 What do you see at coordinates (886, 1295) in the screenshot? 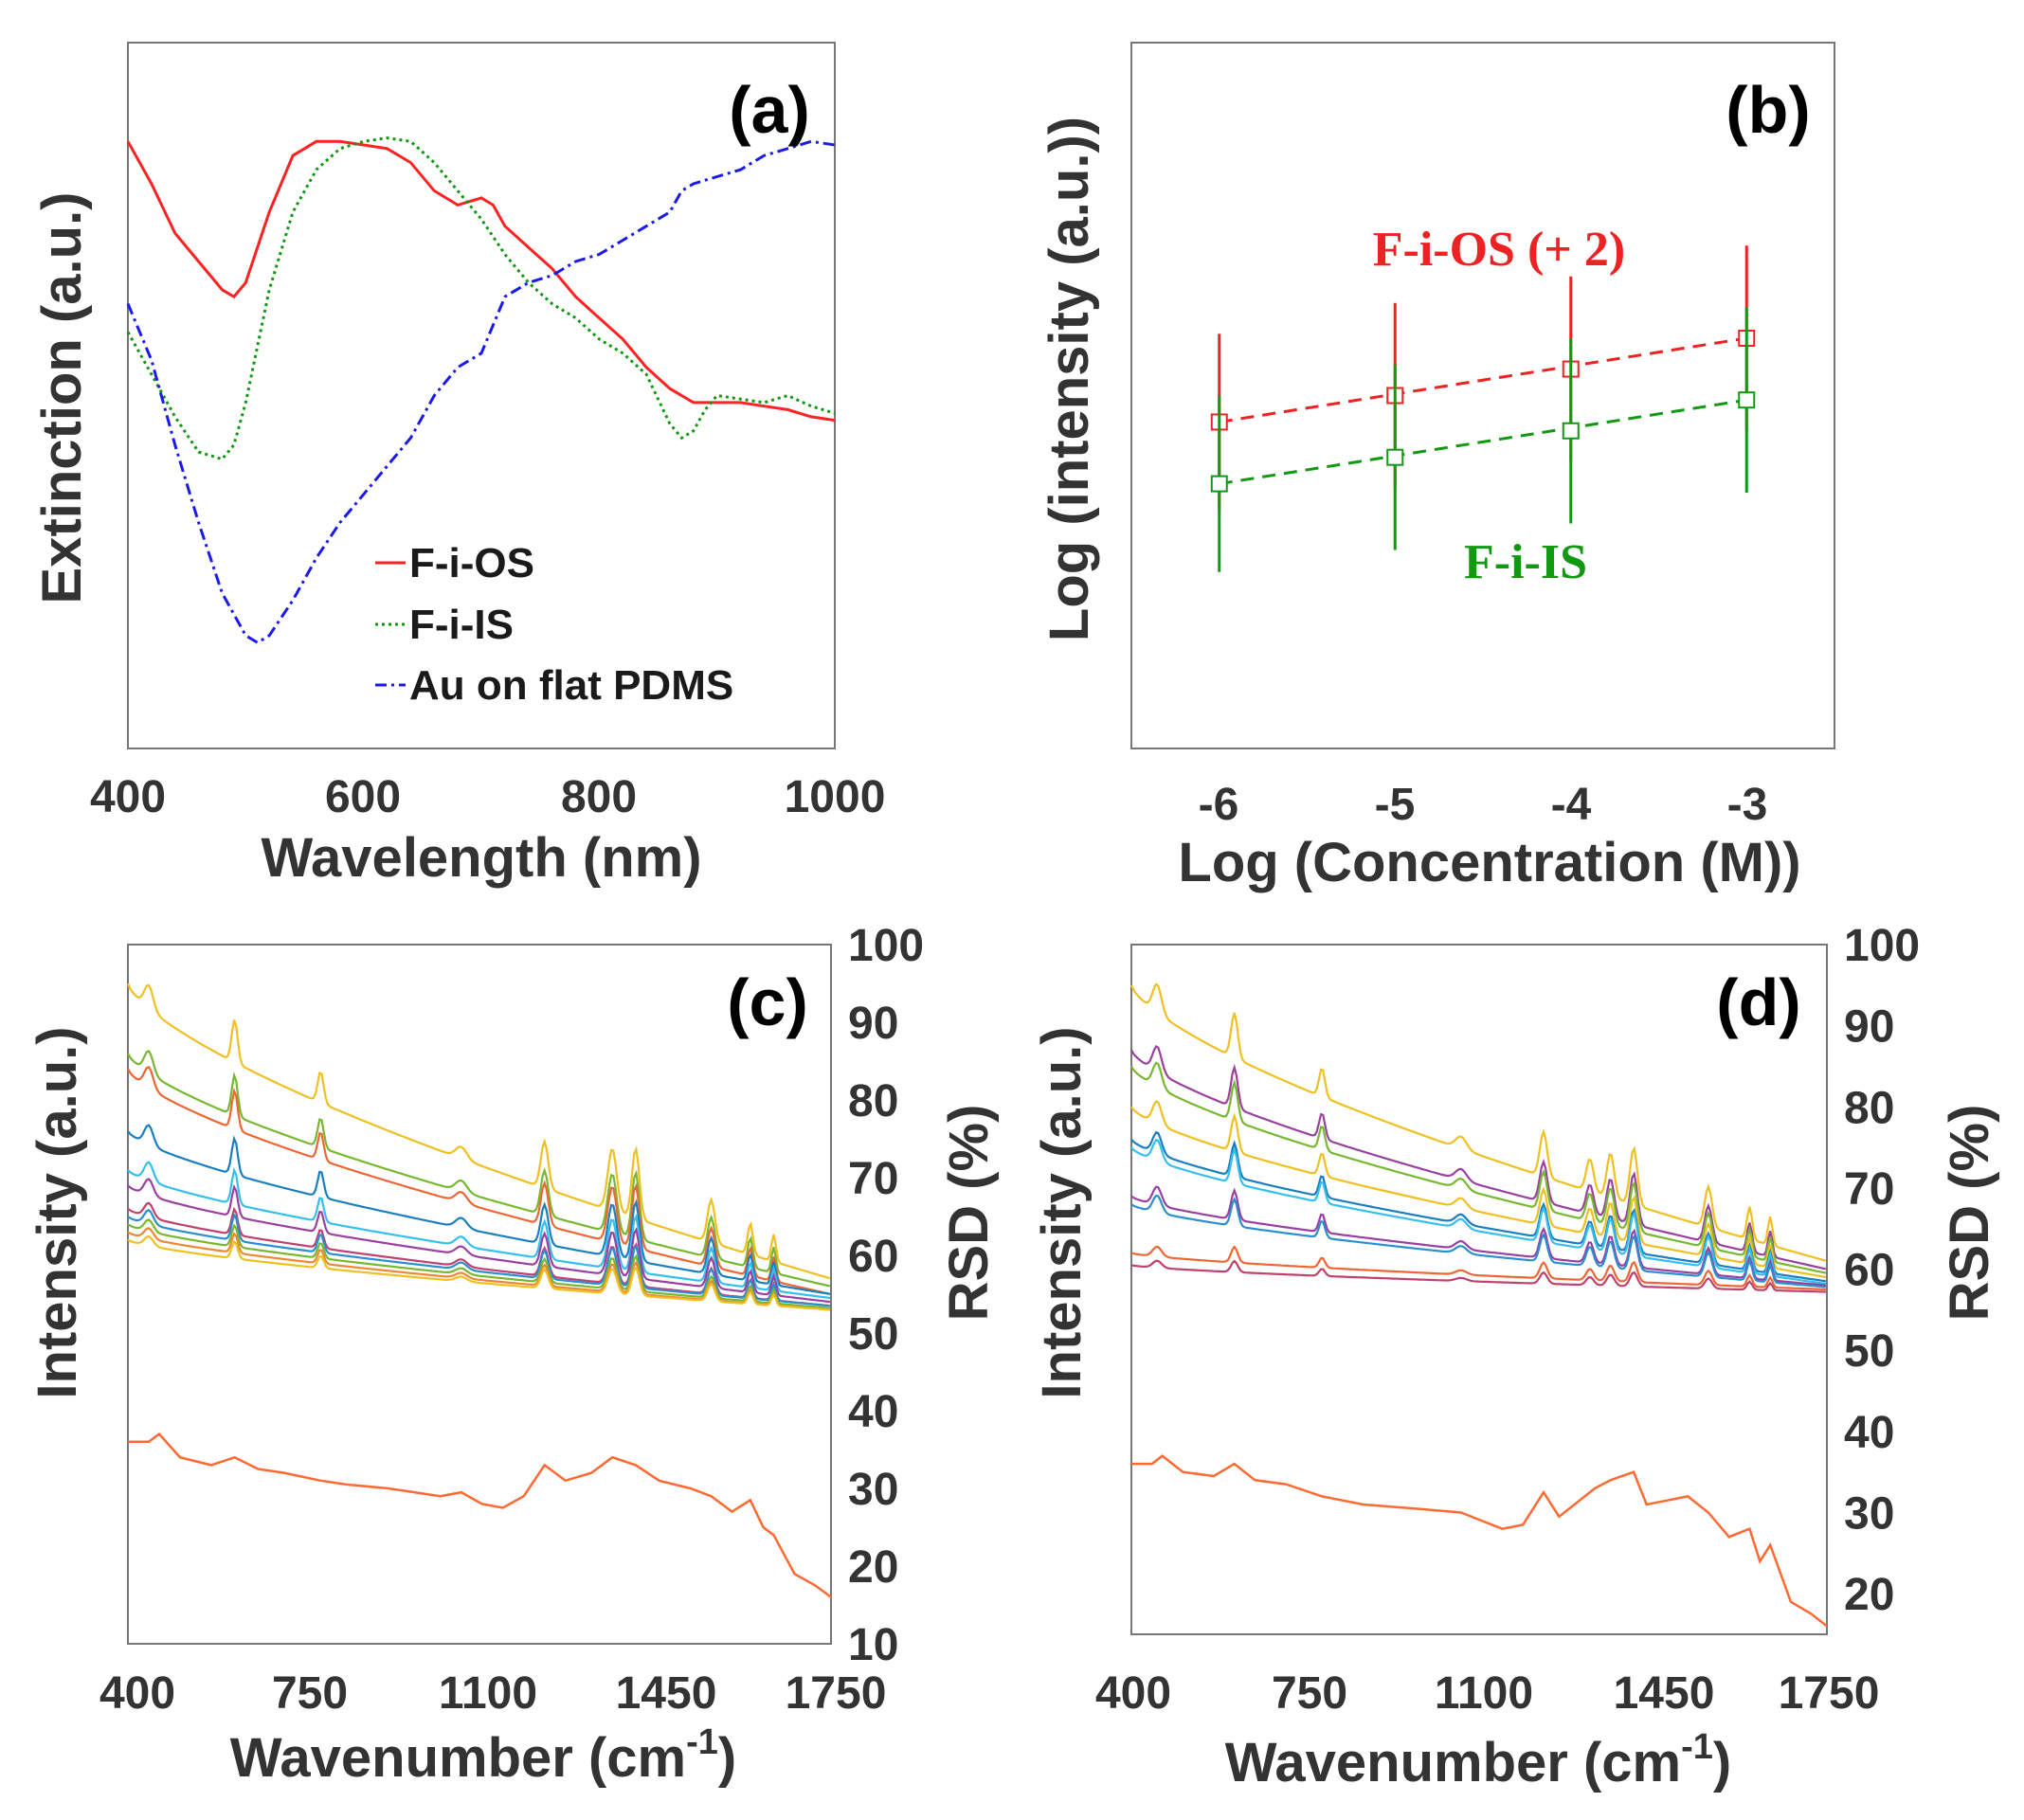
I see `panel-c-y2-ticks: 10 20 30 40 50 60 70 80 90 100` at bounding box center [886, 1295].